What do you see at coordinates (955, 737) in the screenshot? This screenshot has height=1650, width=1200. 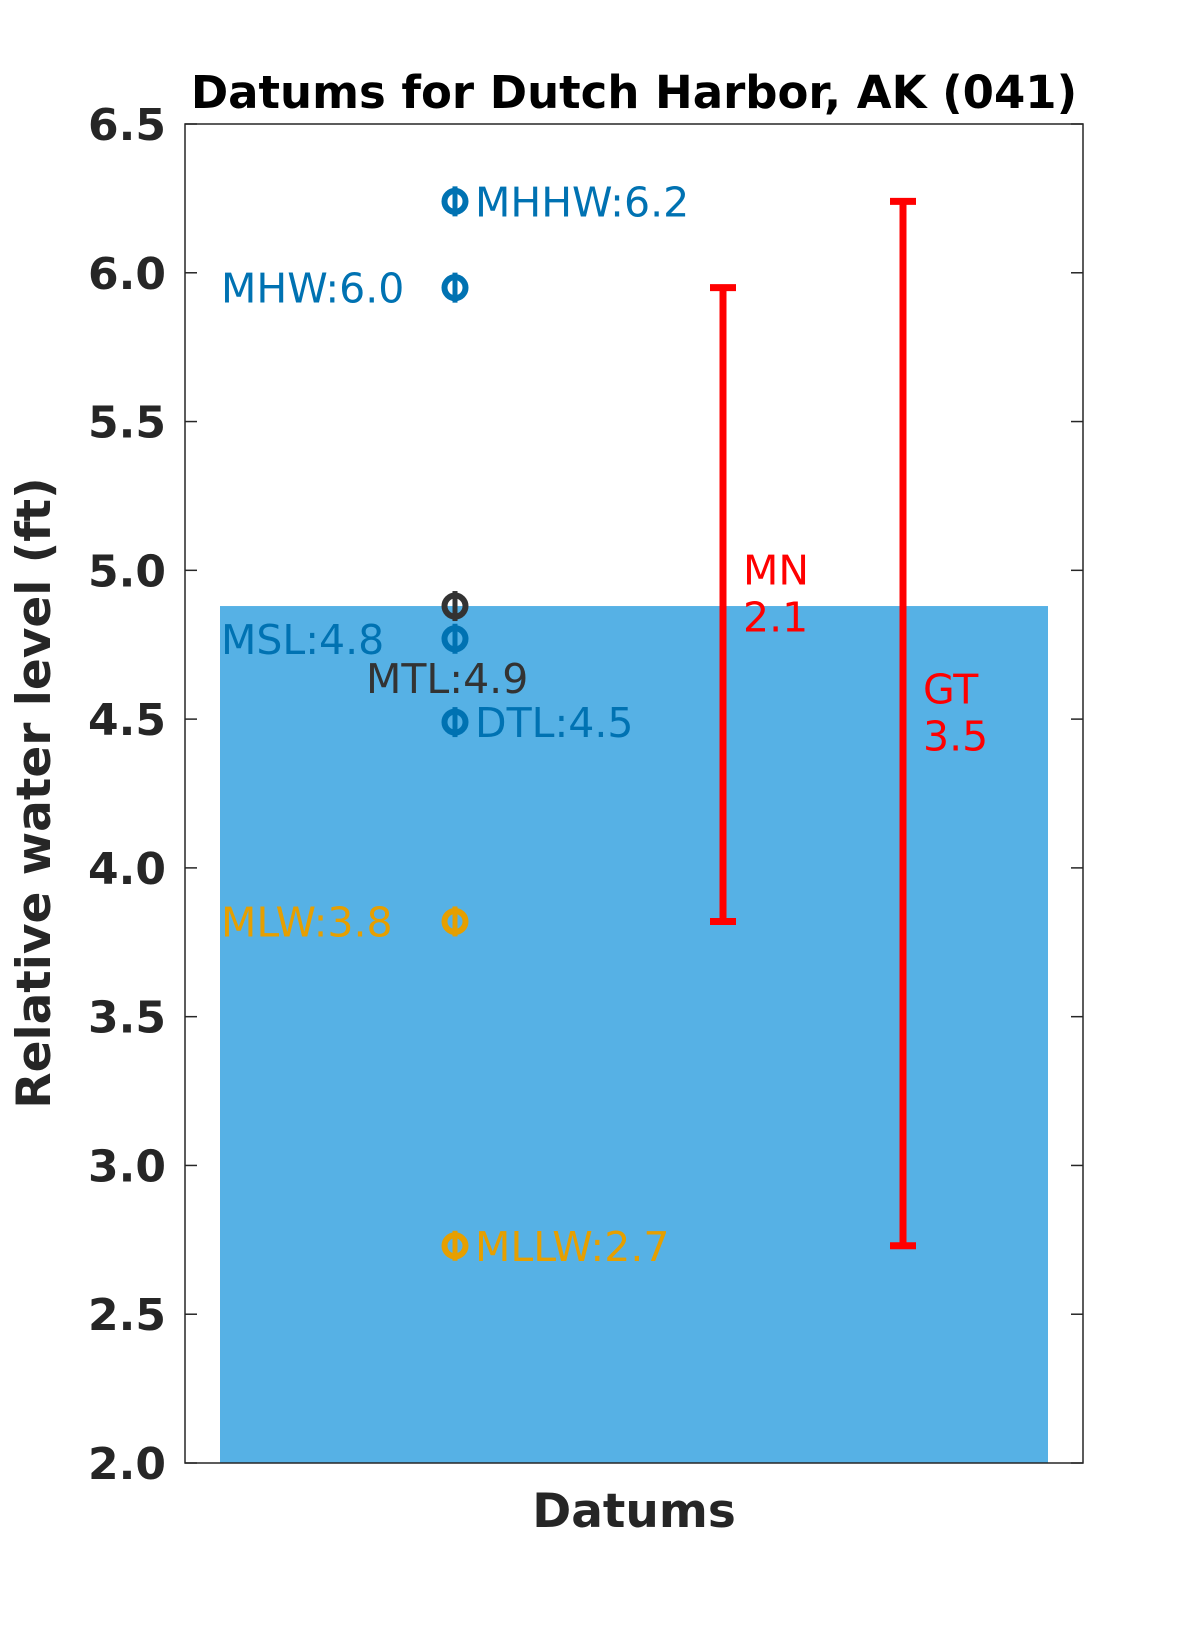 I see `range-label-value: 3.5` at bounding box center [955, 737].